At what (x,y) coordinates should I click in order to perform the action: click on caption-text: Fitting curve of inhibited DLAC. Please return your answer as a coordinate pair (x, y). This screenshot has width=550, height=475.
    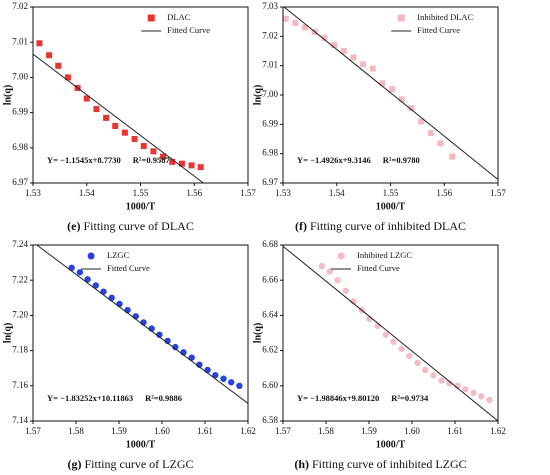
    Looking at the image, I should click on (388, 226).